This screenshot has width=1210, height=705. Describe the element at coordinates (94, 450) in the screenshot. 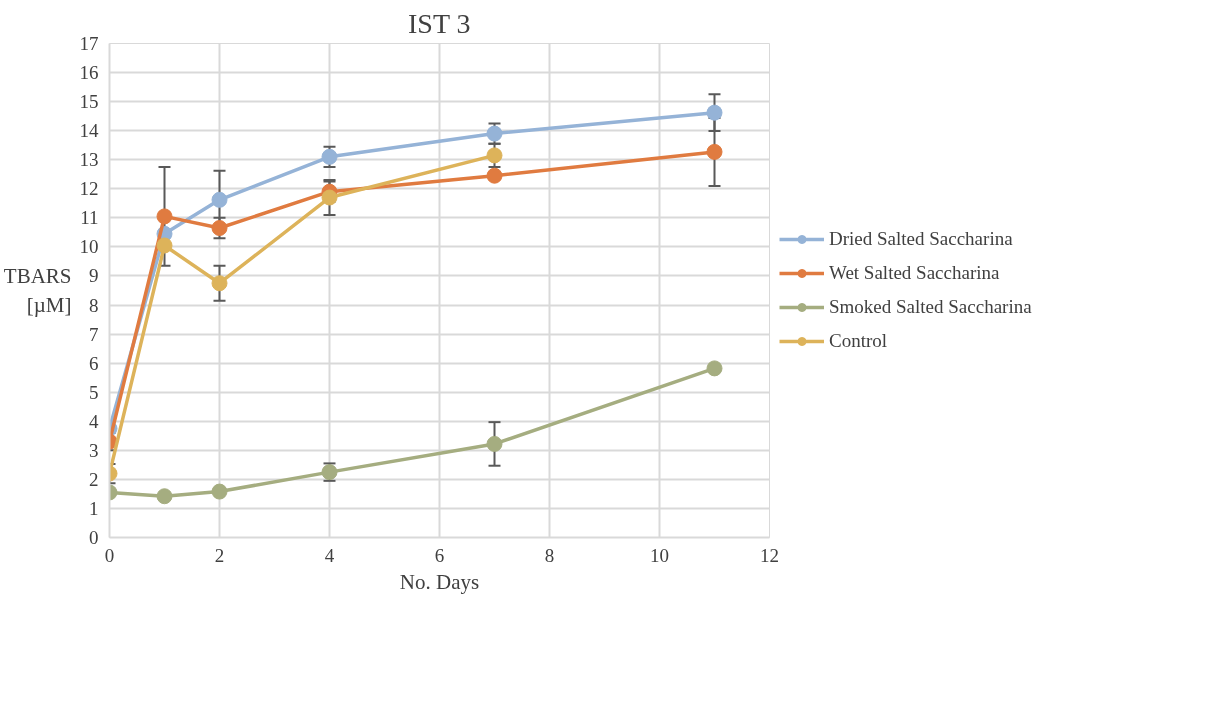

I see `y-tick-label: 3` at that location.